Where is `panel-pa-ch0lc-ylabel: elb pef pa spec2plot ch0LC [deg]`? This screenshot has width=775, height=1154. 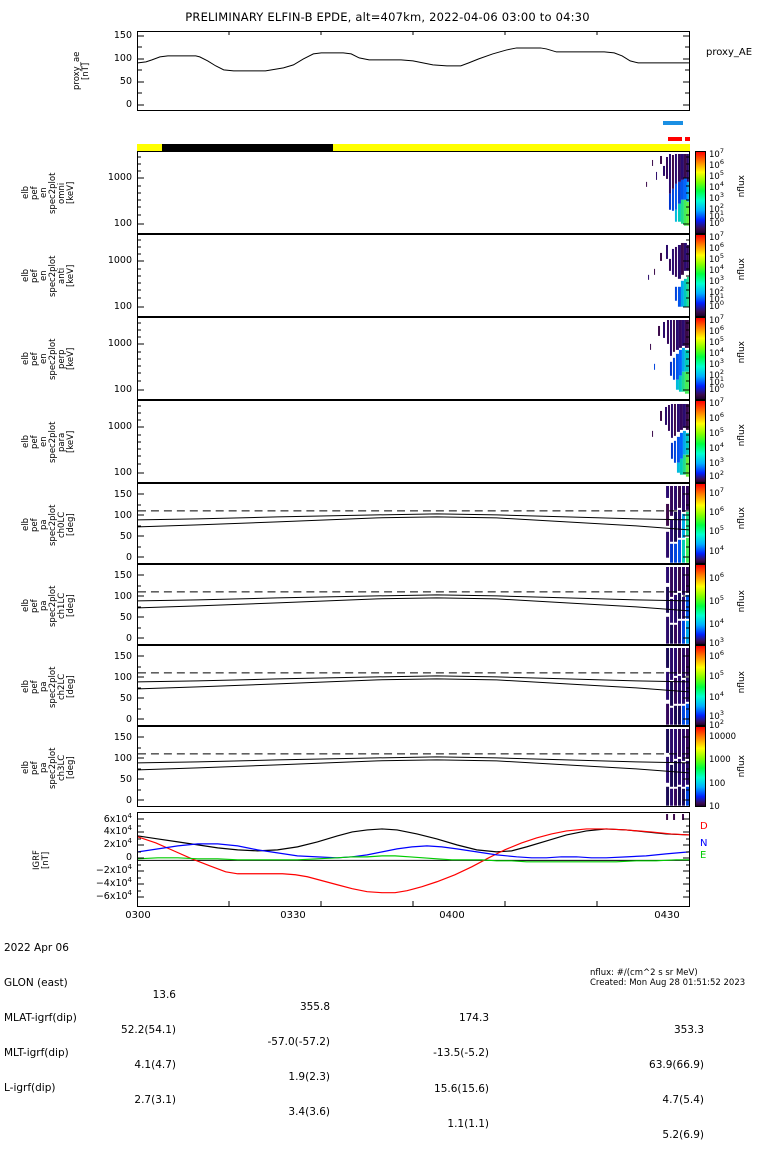 panel-pa-ch0lc-ylabel: elb pef pa spec2plot ch0LC [deg] is located at coordinates (48, 525).